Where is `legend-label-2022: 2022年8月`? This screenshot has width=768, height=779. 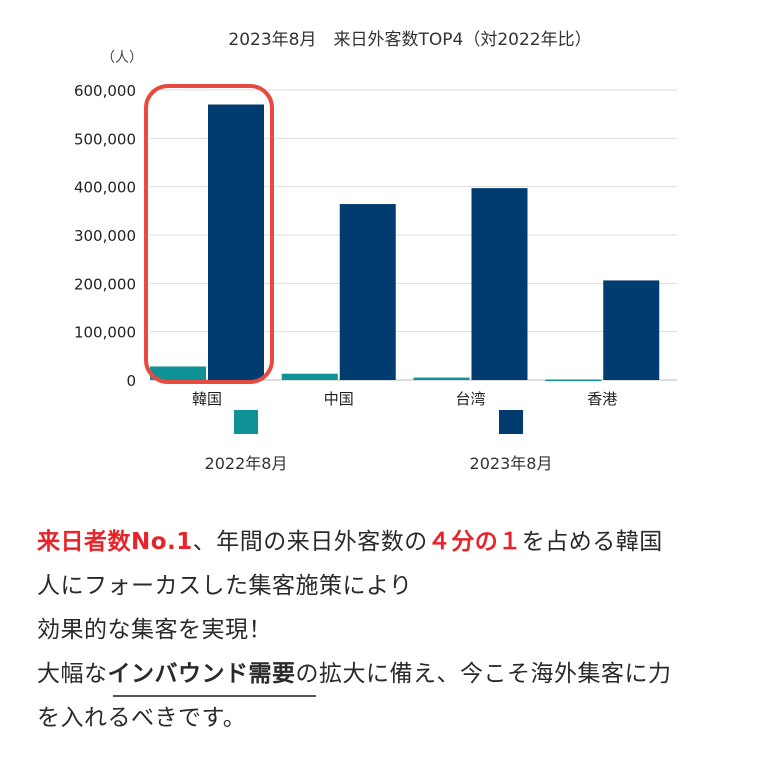 legend-label-2022: 2022年8月 is located at coordinates (246, 463).